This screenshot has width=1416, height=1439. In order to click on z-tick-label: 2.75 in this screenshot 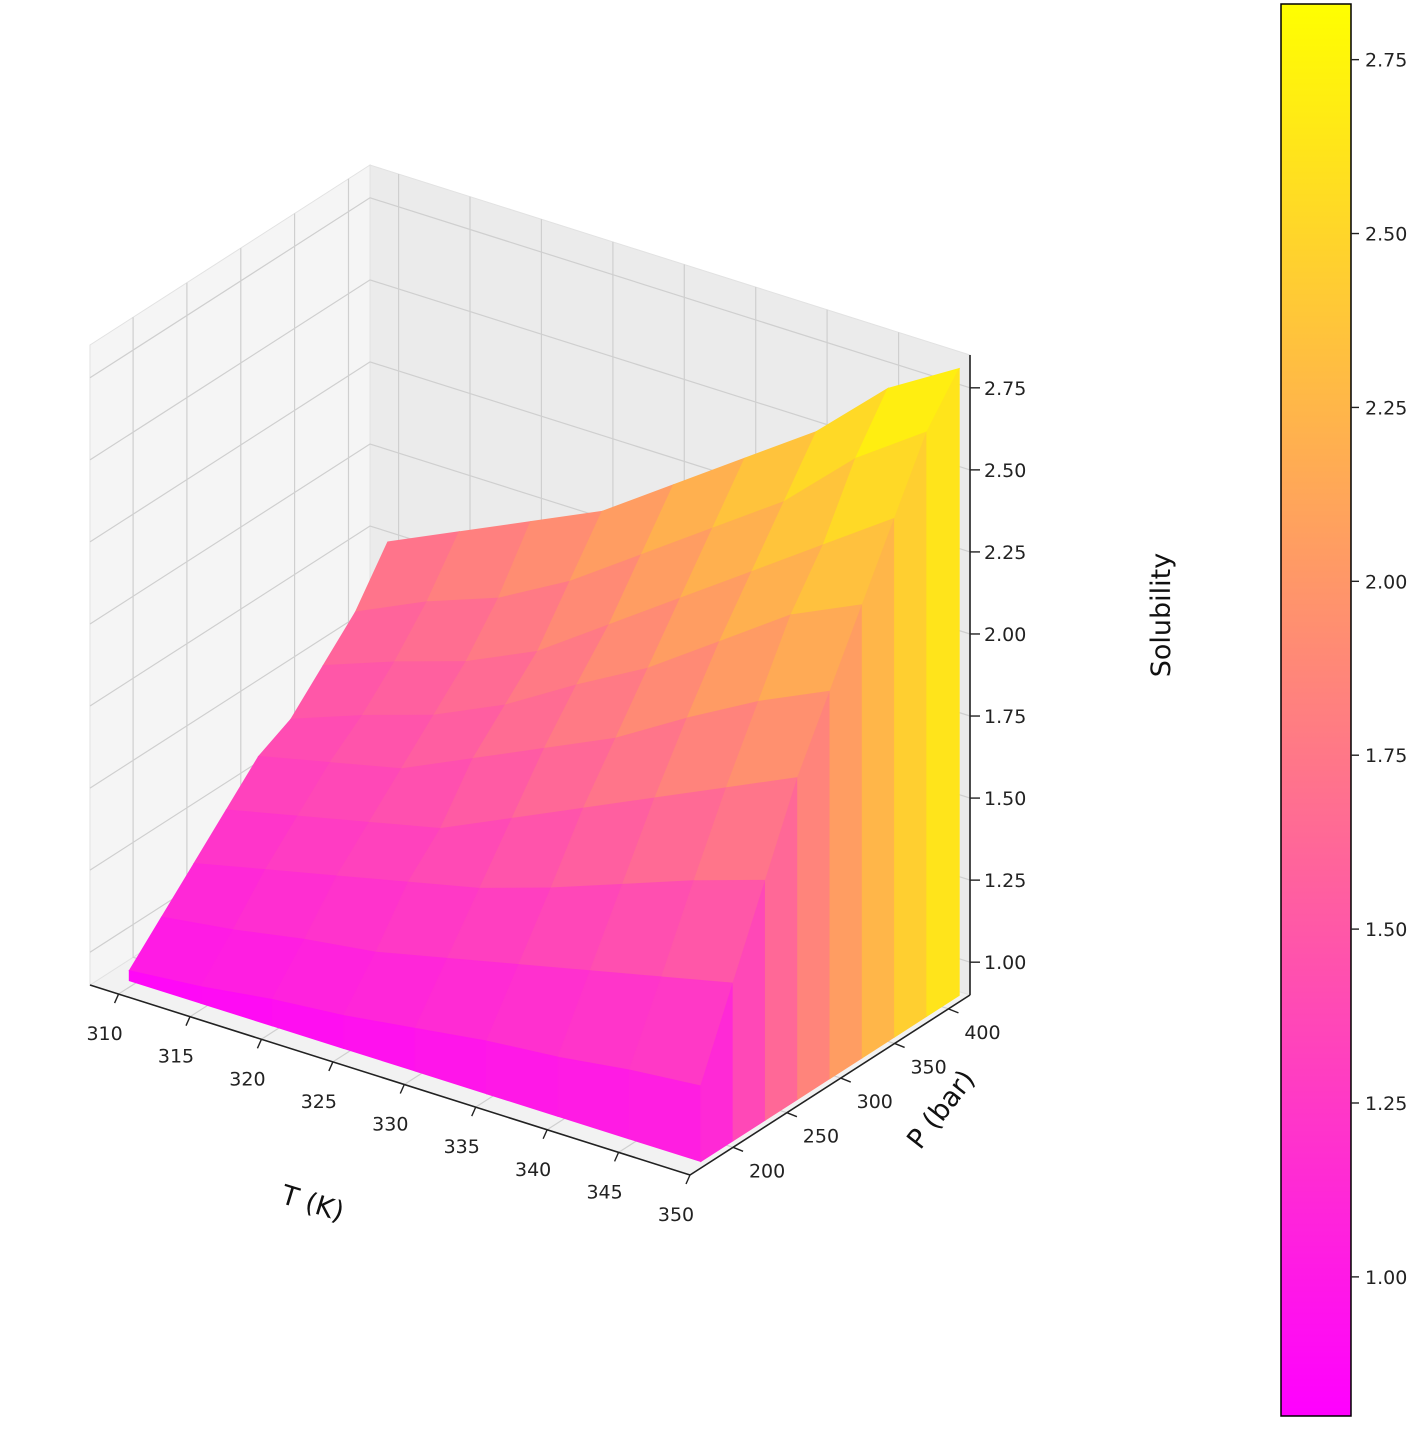, I will do `click(1005, 389)`.